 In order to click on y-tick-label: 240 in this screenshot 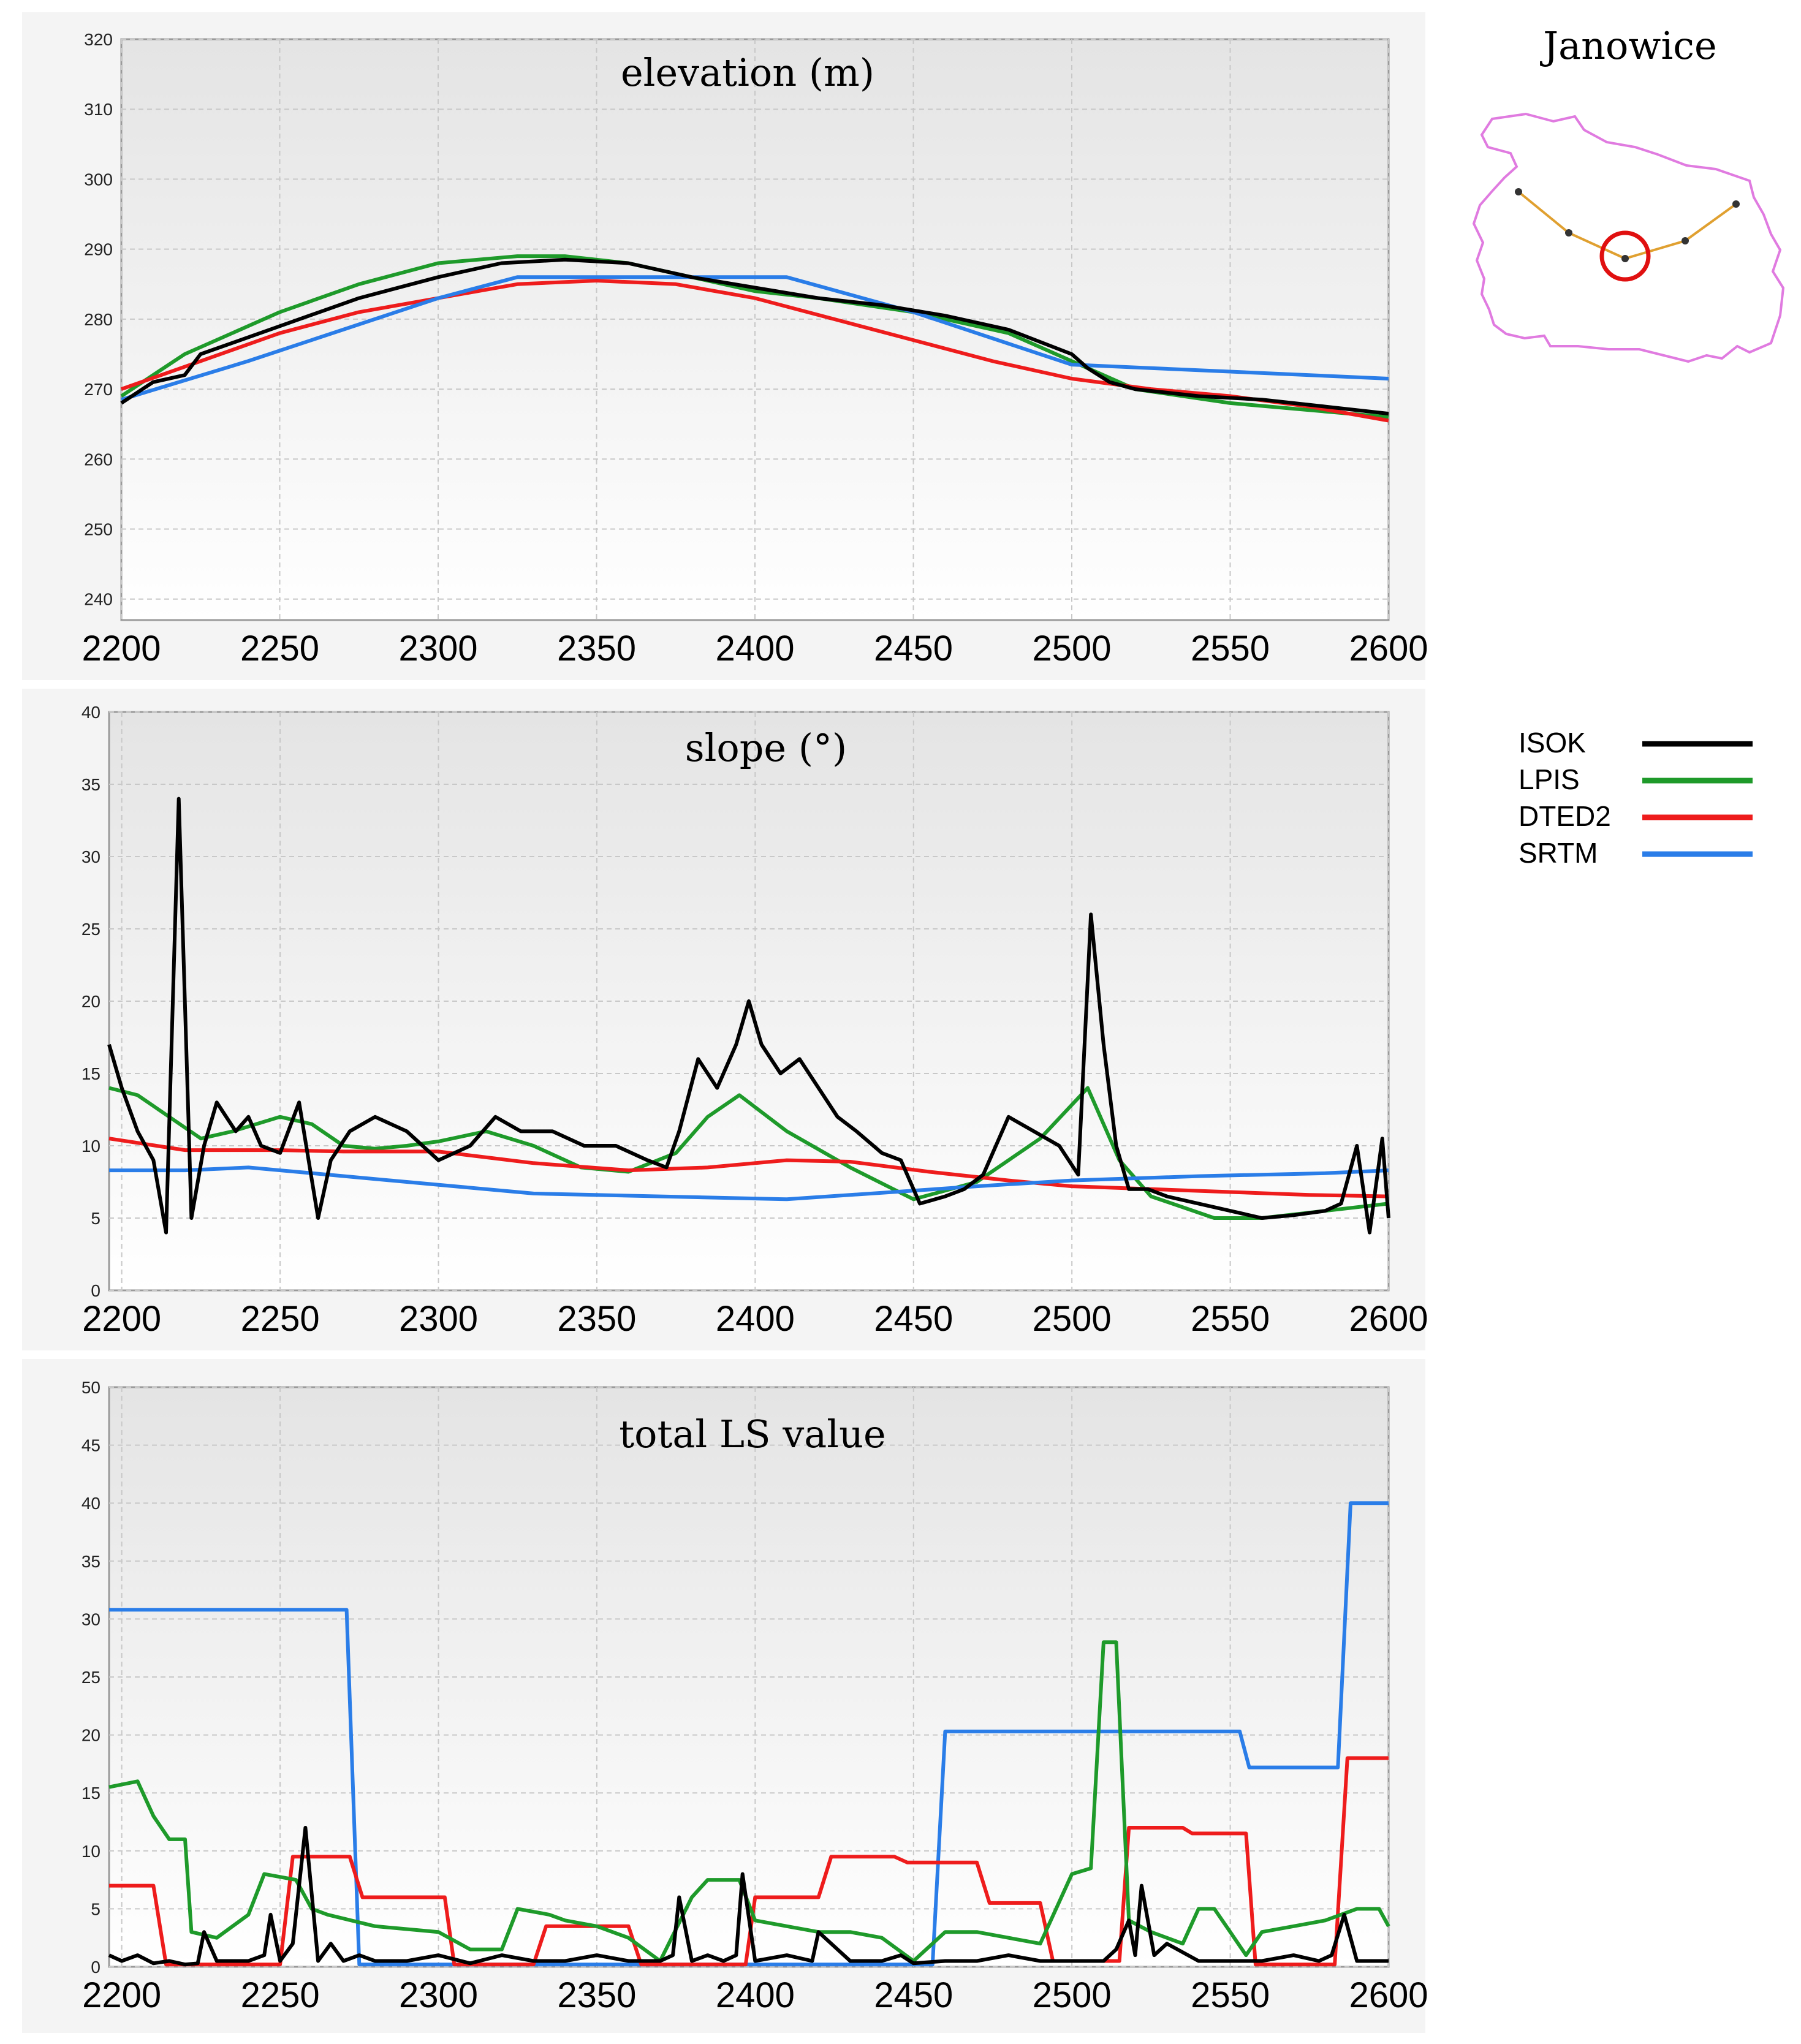, I will do `click(99, 599)`.